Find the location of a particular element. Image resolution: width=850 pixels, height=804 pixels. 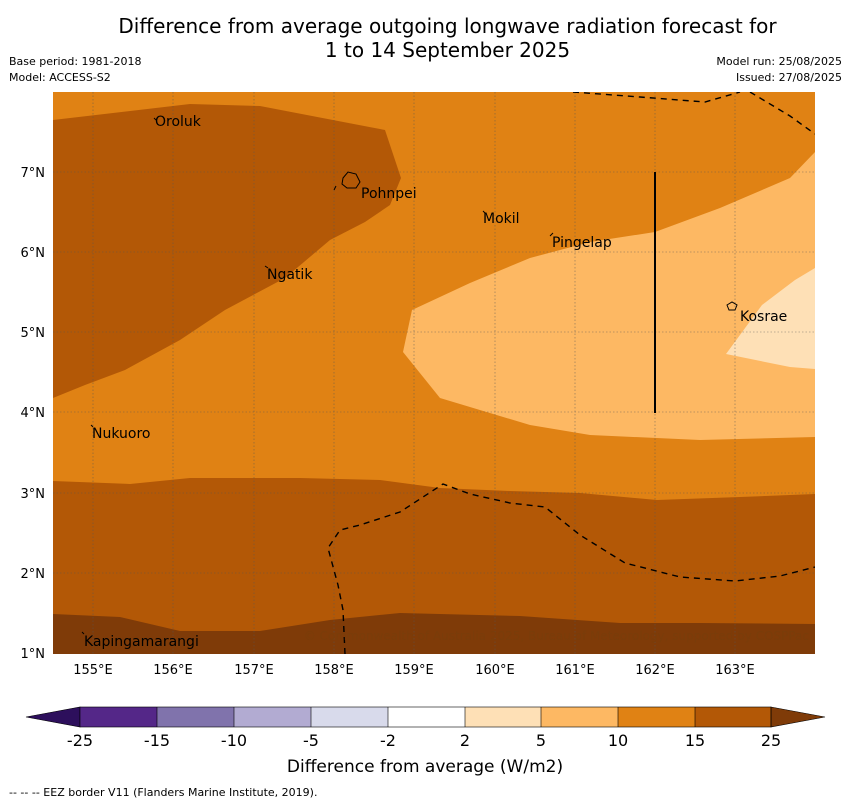

lon-label: 163°E is located at coordinates (735, 670).